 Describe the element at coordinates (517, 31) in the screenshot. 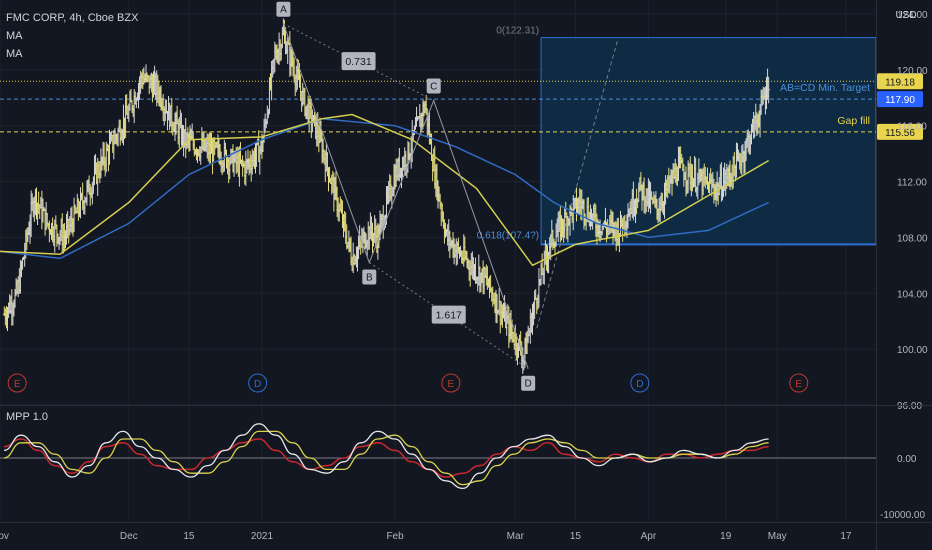

I see `fib-top-label: 0(122.31)` at that location.